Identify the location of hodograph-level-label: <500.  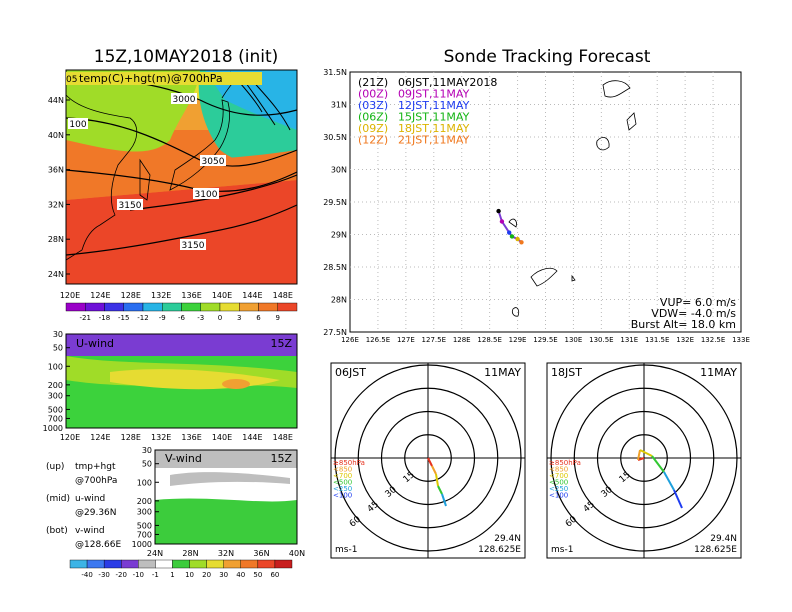
(342, 483).